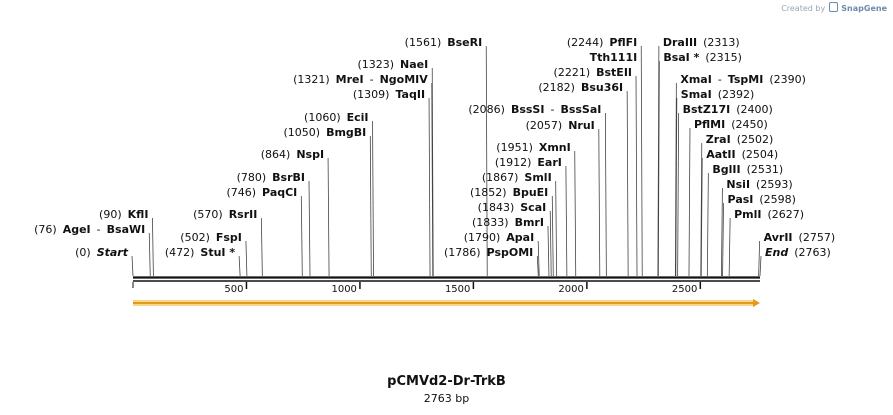 This screenshot has height=415, width=893. What do you see at coordinates (572, 72) in the screenshot?
I see `site-position: (2221)` at bounding box center [572, 72].